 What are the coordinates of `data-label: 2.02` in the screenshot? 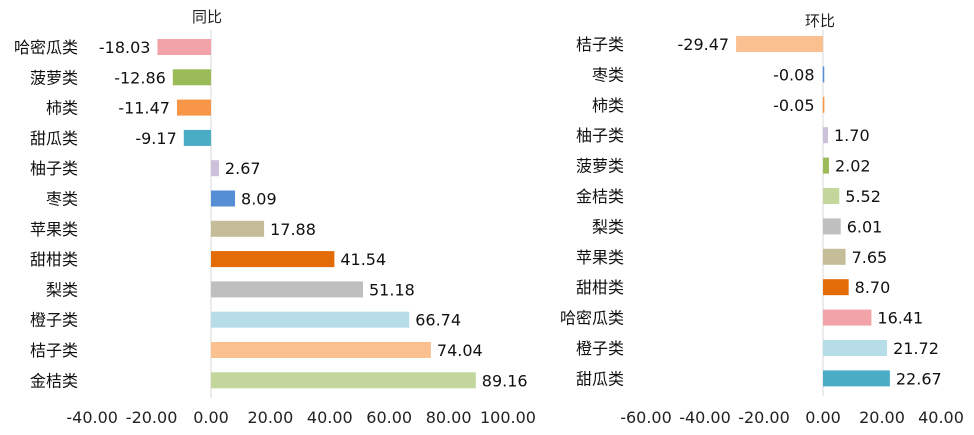 It's located at (853, 166).